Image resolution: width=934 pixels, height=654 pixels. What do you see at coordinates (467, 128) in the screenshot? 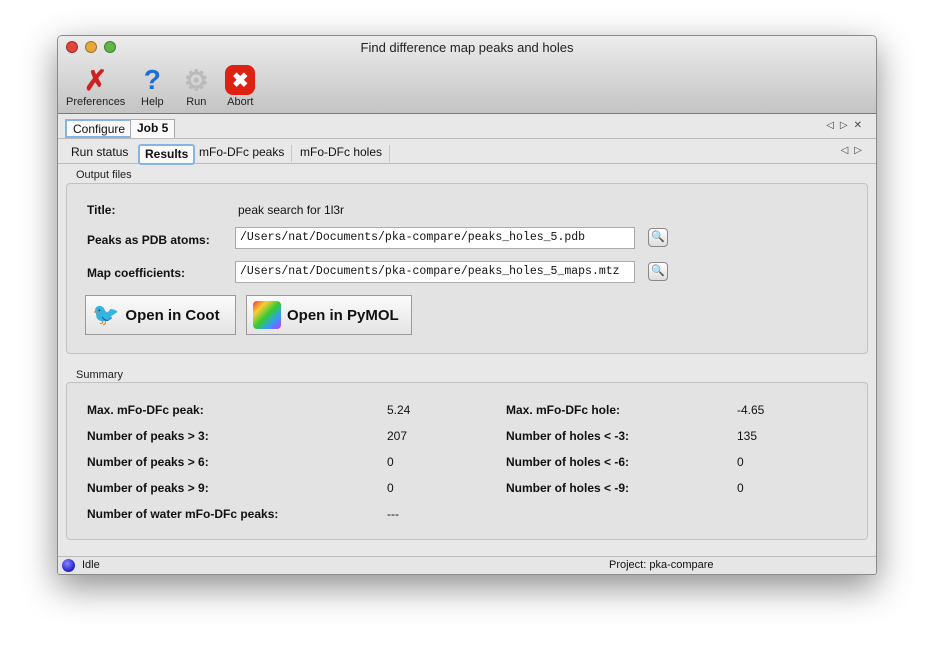
I see `job-tabs: Configure Job 5 ◁▷✕` at bounding box center [467, 128].